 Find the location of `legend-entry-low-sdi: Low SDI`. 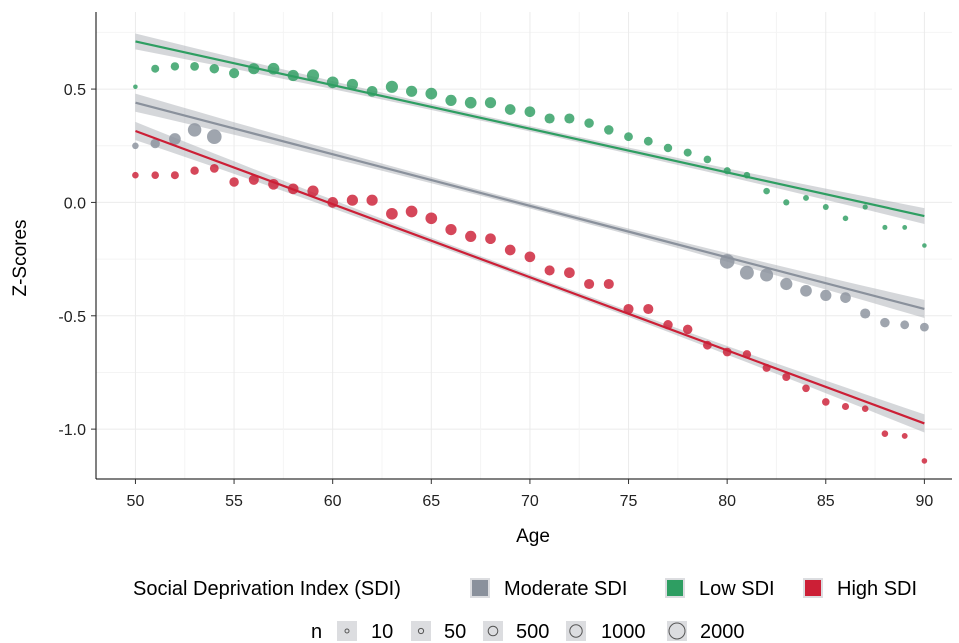

legend-entry-low-sdi: Low SDI is located at coordinates (720, 589).